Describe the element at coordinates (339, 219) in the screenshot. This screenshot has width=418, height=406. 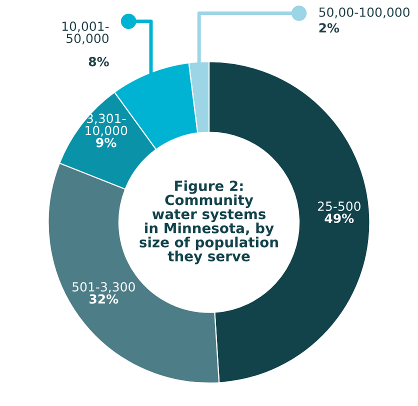
I see `data-label: 49%` at that location.